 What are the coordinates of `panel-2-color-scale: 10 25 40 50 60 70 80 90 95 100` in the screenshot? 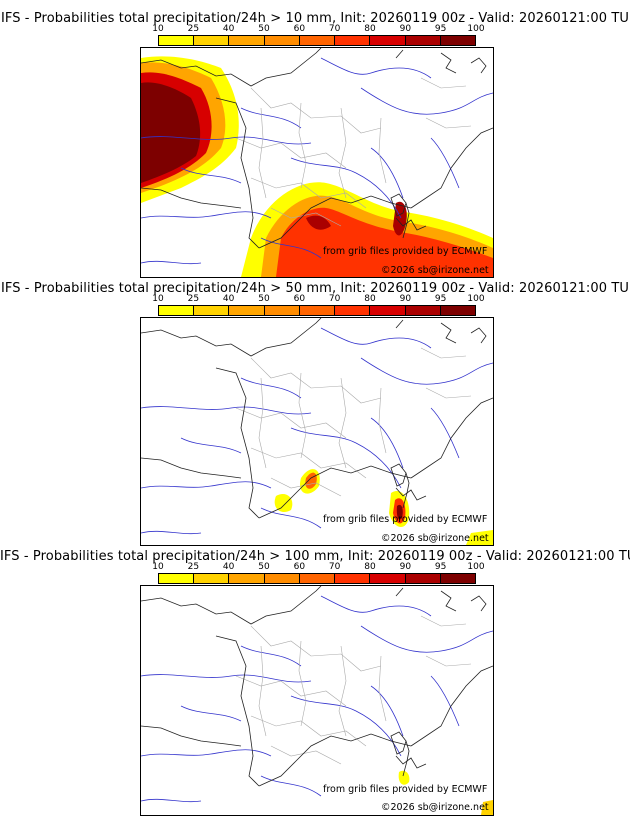 It's located at (318, 305).